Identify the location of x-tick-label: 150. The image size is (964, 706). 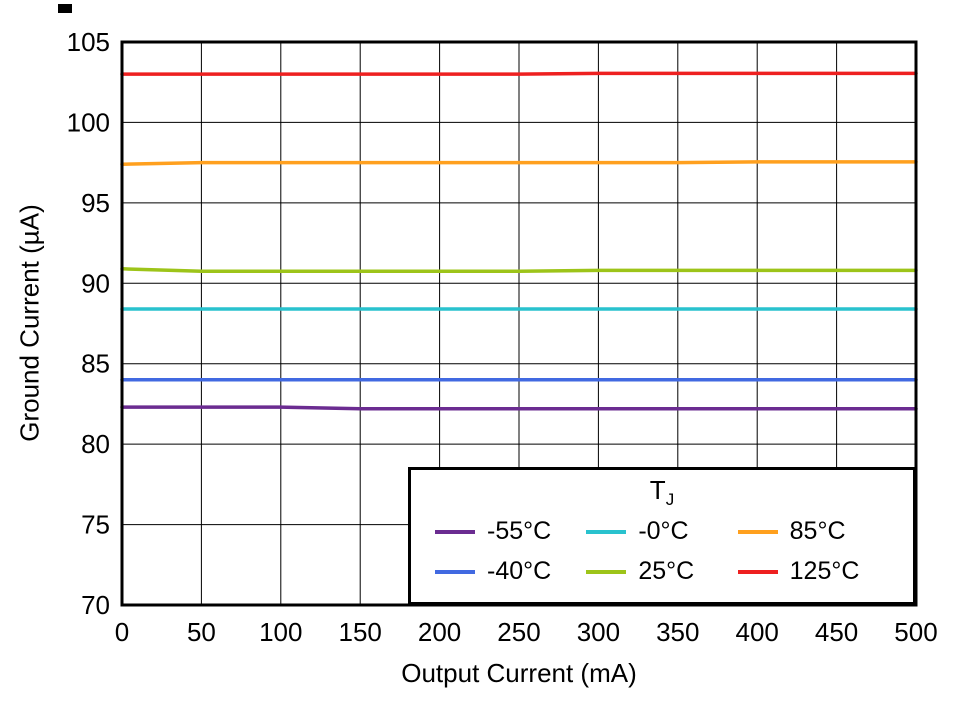
(360, 632).